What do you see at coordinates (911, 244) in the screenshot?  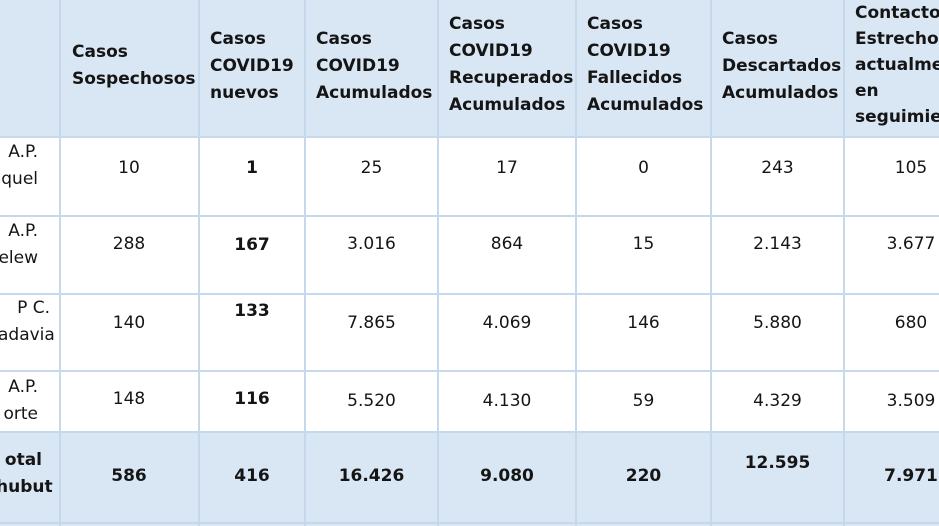 I see `cell-contactos: 3.677` at bounding box center [911, 244].